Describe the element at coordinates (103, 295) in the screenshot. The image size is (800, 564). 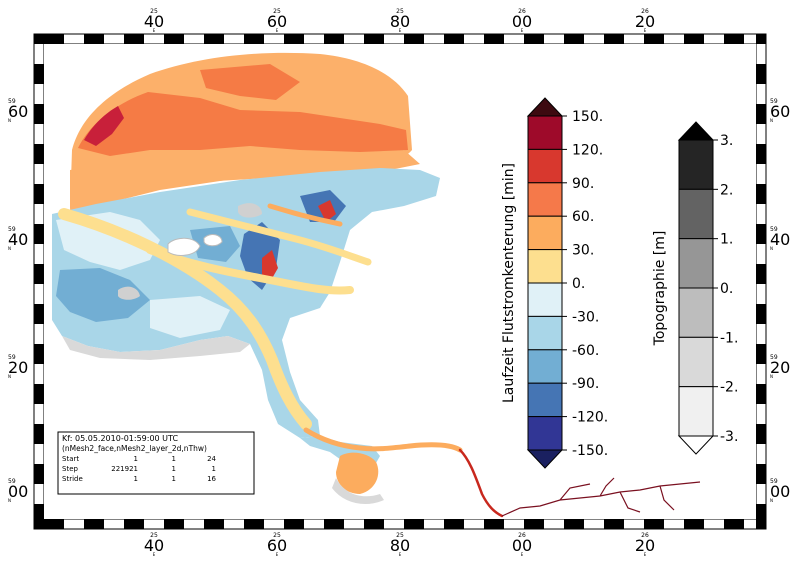
I see `estuary-mid-patch` at that location.